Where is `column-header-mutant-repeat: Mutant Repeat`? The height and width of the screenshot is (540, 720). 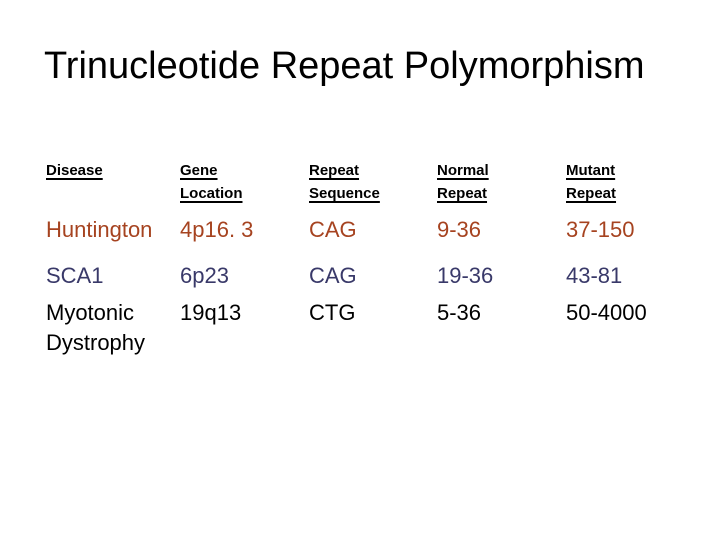
column-header-mutant-repeat: Mutant Repeat is located at coordinates (631, 182).